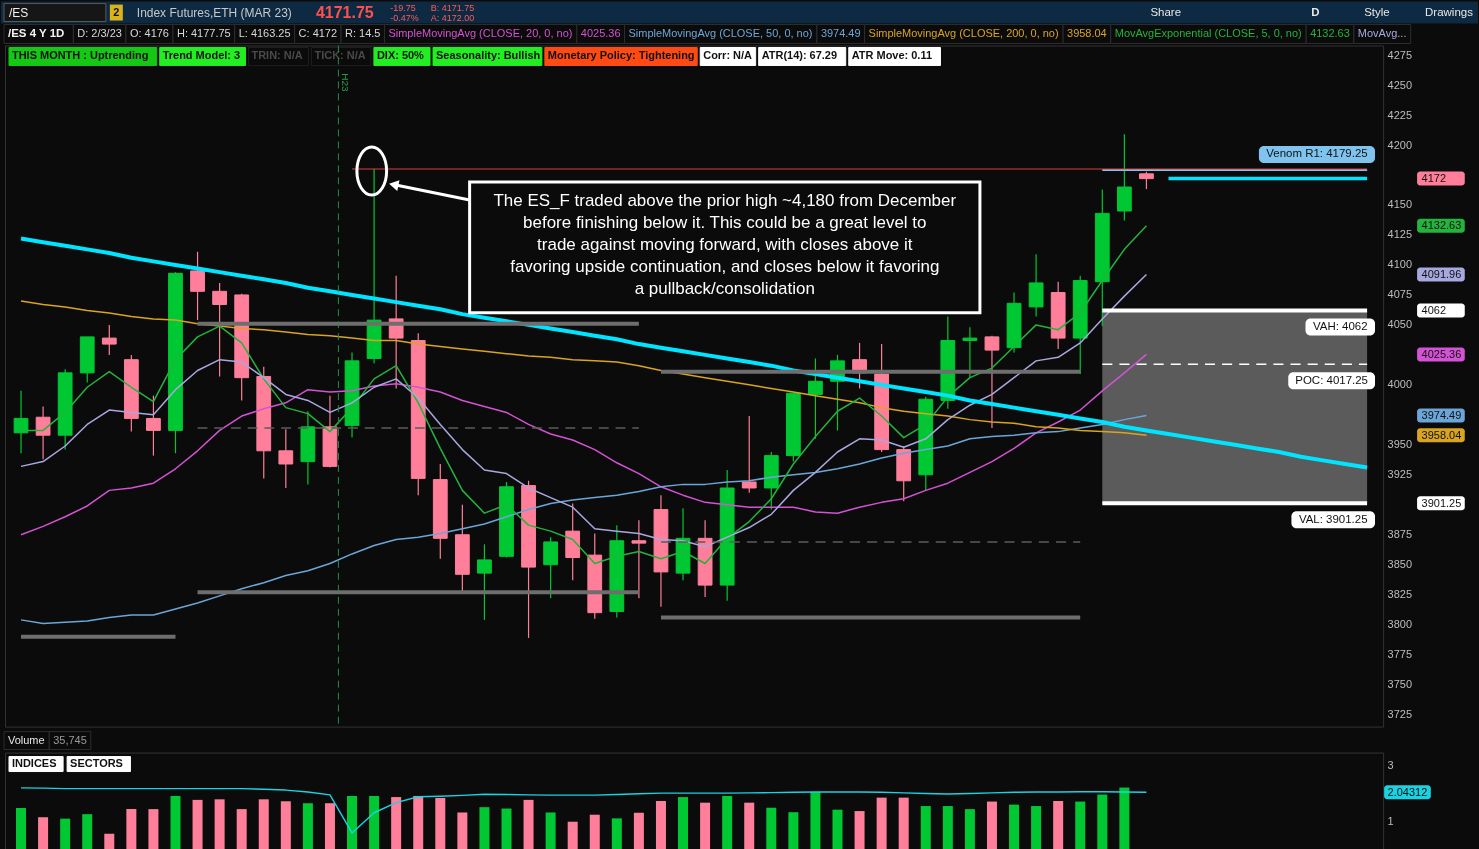  I want to click on series-label: VAH: 4062, so click(1340, 325).